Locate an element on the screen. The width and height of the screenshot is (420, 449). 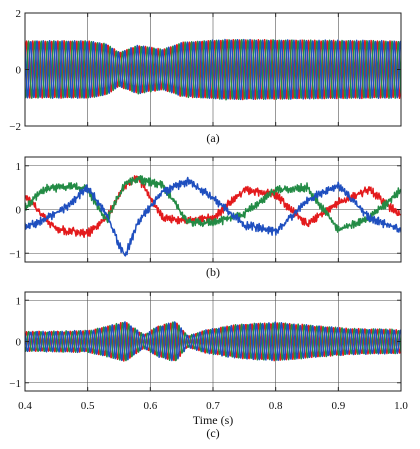
x-tick-label: 1.0 is located at coordinates (401, 406).